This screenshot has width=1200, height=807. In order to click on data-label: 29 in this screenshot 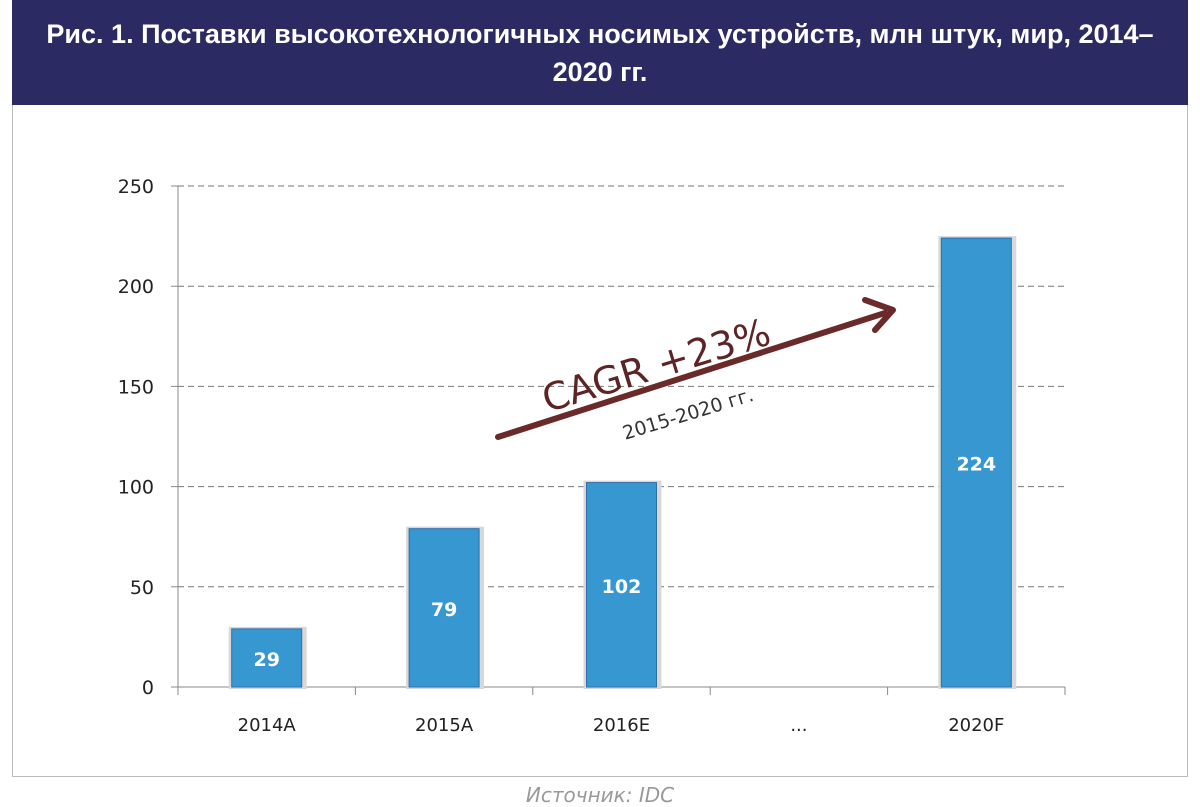, I will do `click(266, 660)`.